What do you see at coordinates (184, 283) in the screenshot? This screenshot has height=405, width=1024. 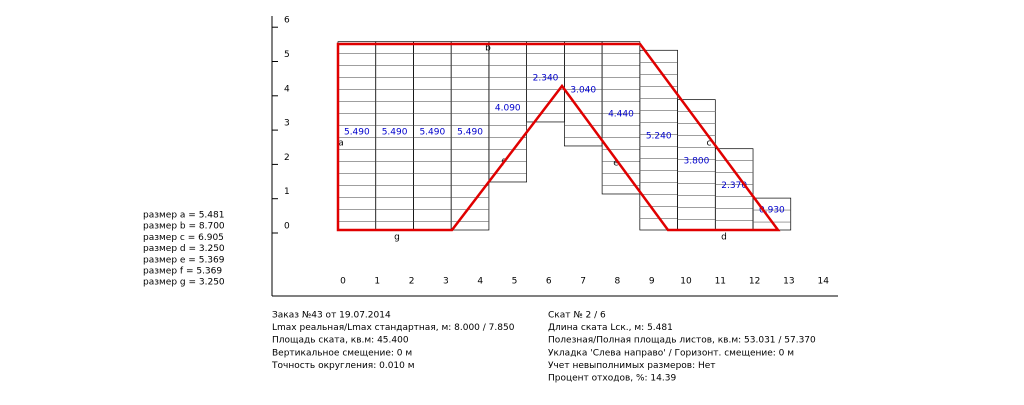 I see `size-entry: размер g = 3.250` at bounding box center [184, 283].